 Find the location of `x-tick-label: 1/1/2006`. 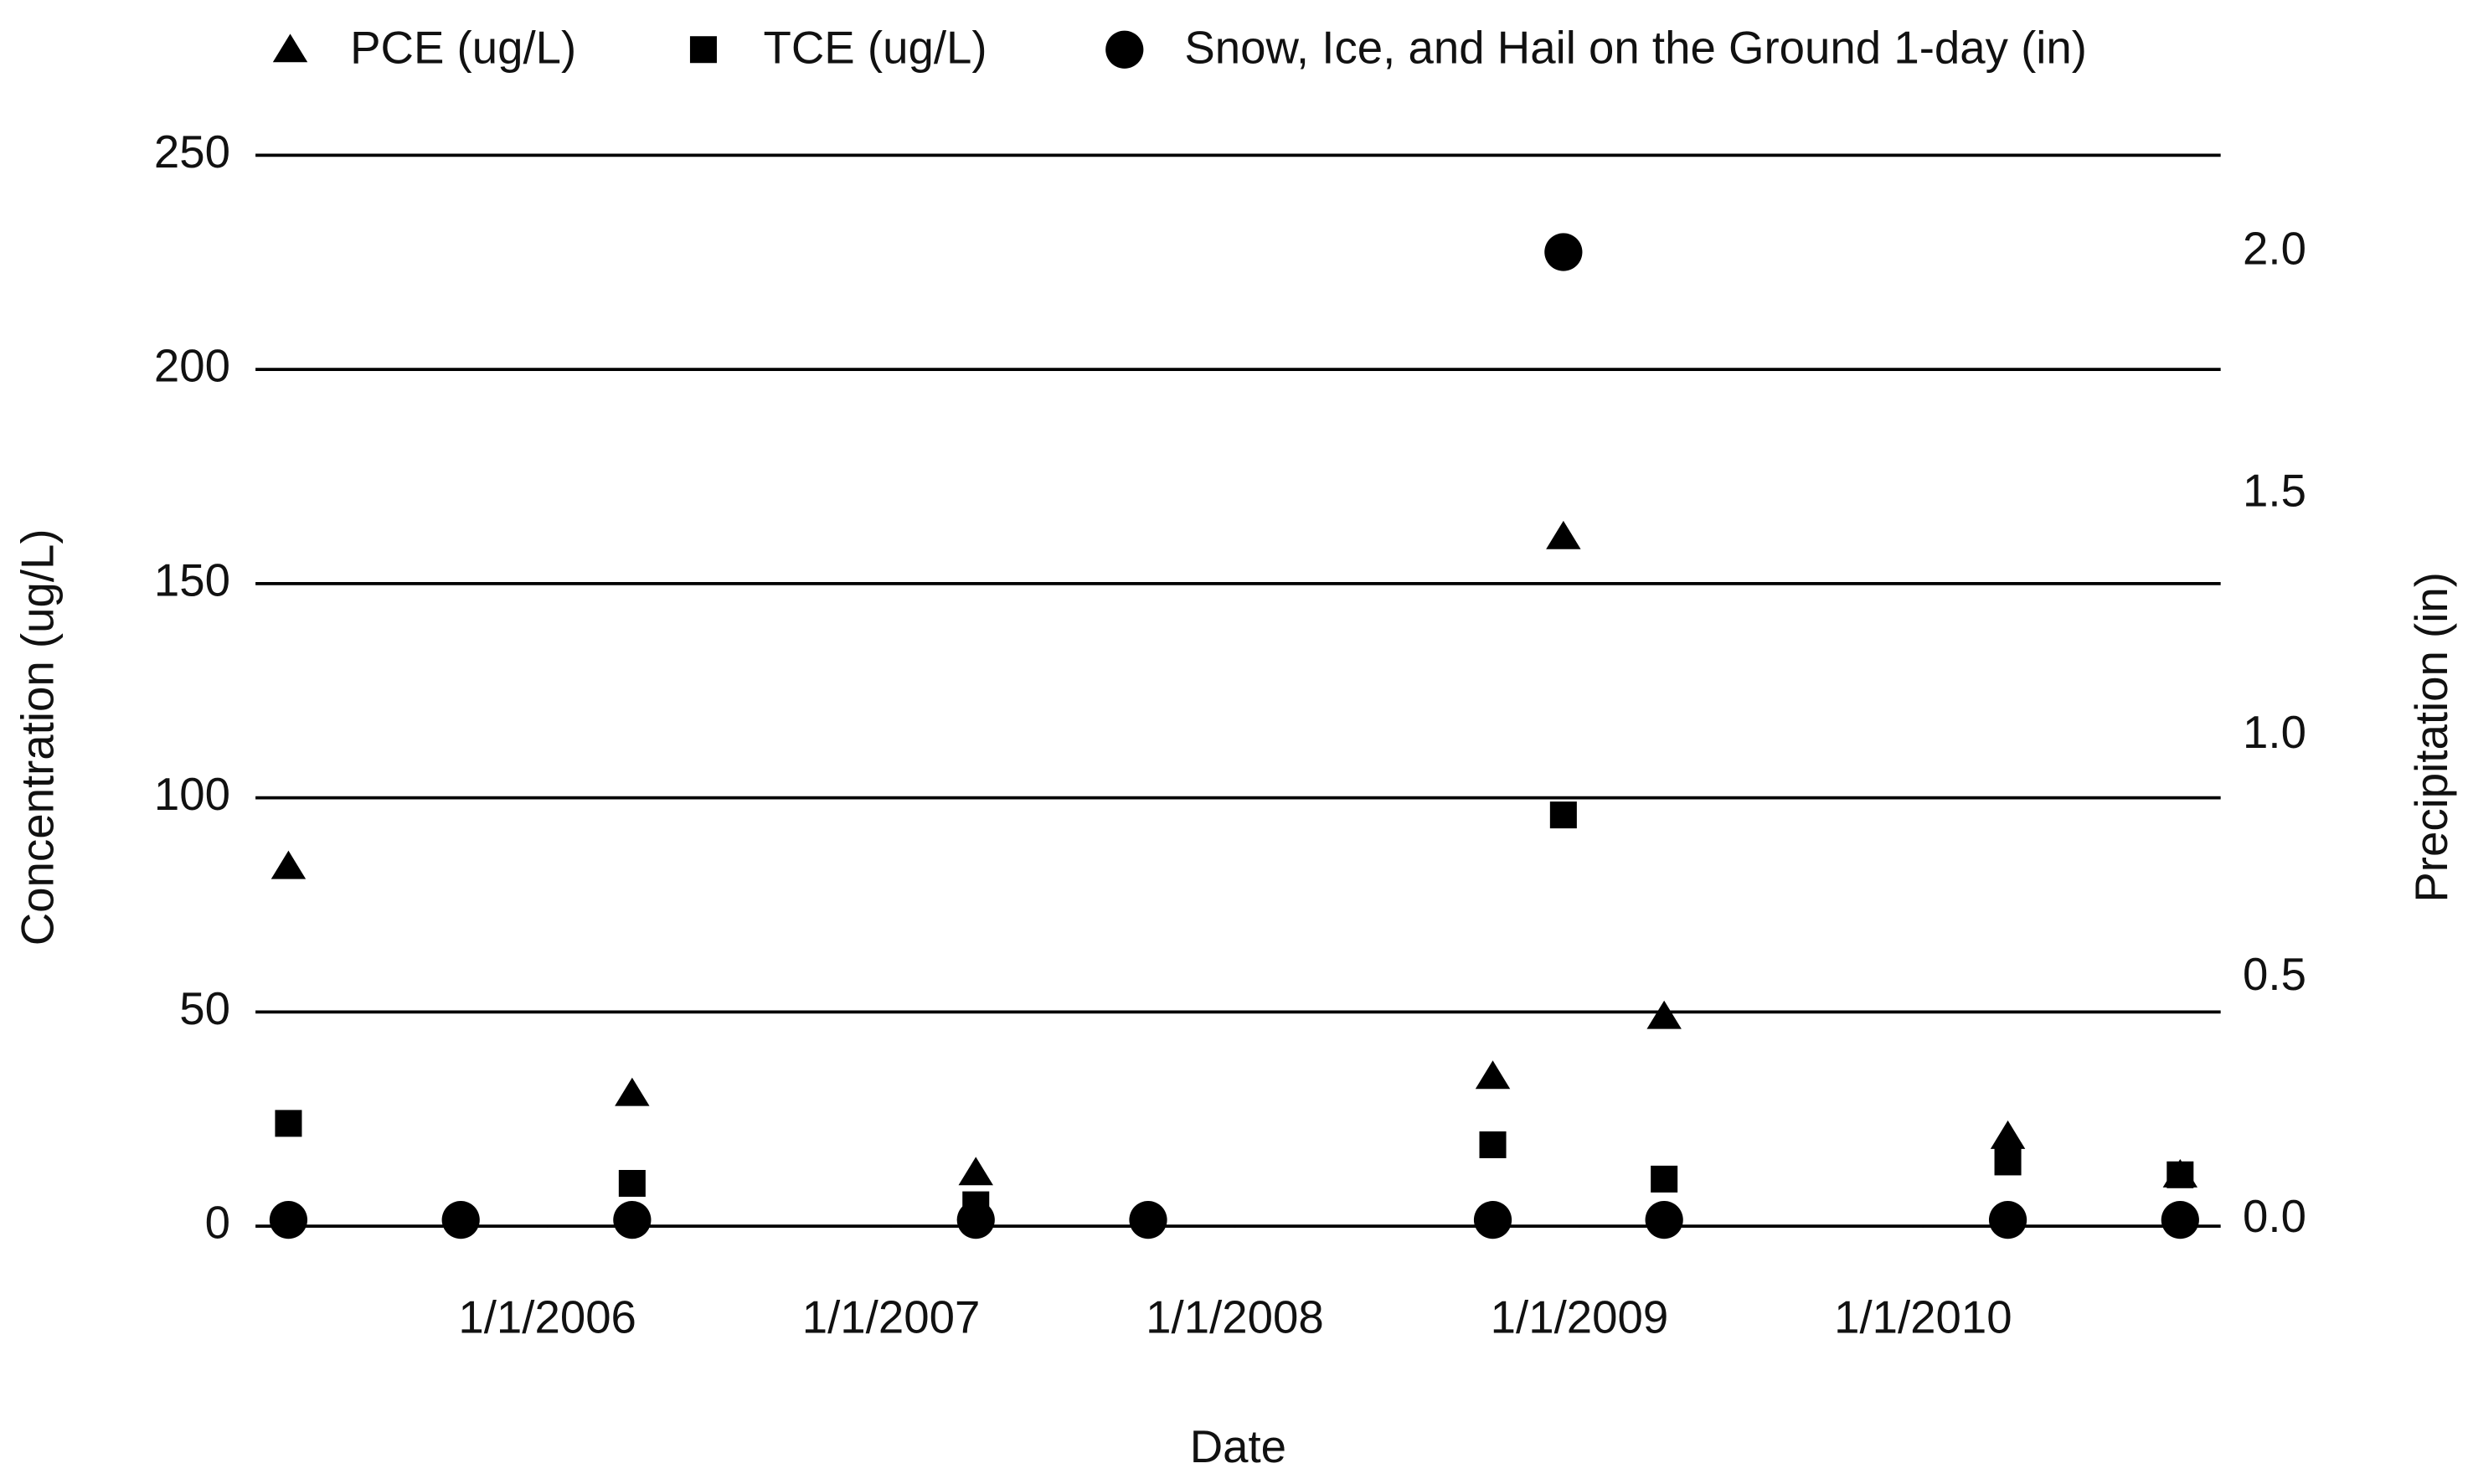

x-tick-label: 1/1/2006 is located at coordinates (547, 1317).